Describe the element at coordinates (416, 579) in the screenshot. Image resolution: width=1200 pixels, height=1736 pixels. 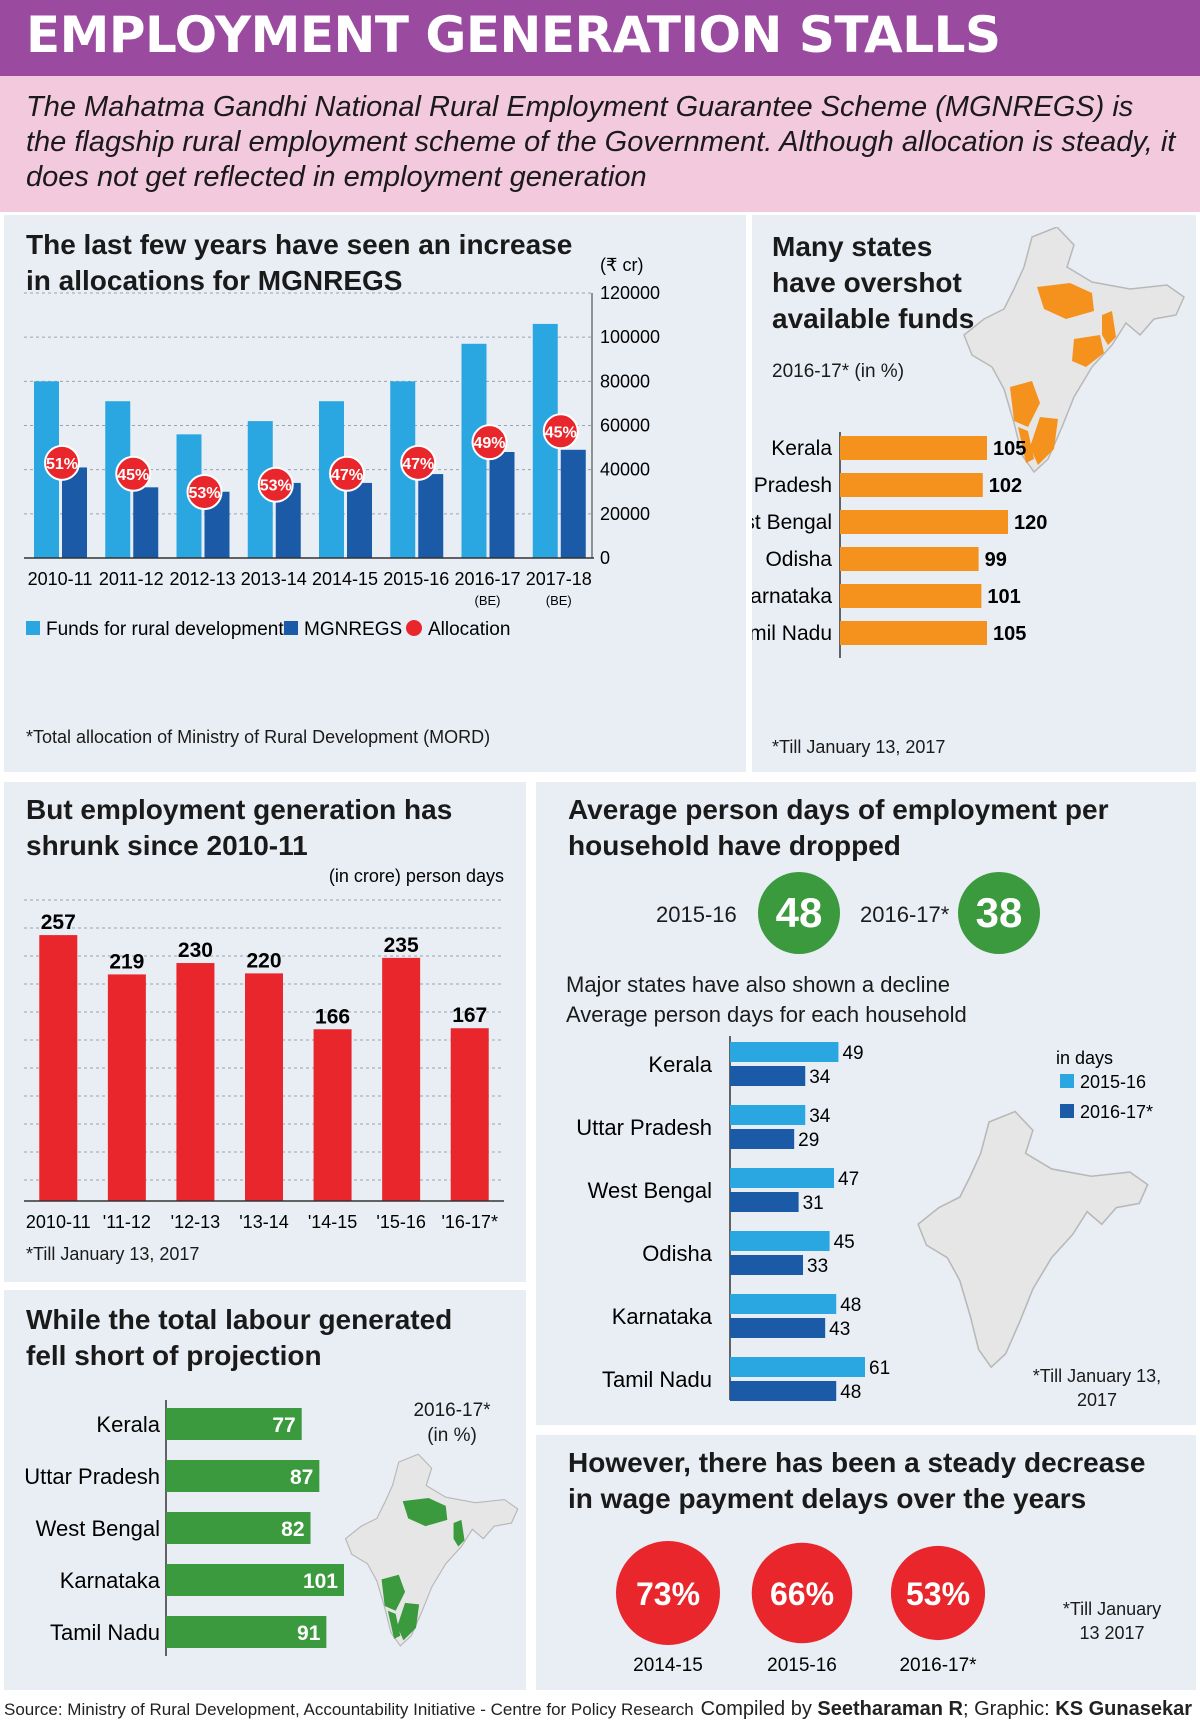
I see `allocations-xtick-label: 2015-16` at that location.